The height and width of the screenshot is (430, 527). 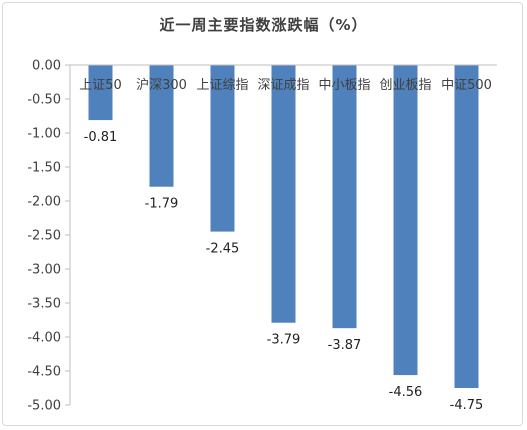 What do you see at coordinates (46, 66) in the screenshot?
I see `y-tick-label: 0.00` at bounding box center [46, 66].